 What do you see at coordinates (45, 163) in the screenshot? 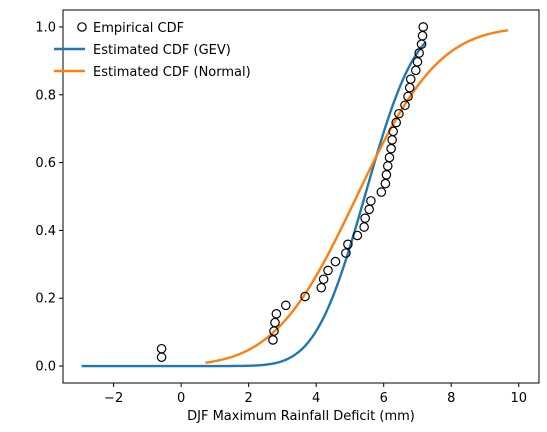
I see `y-tick-label: 0.6` at bounding box center [45, 163].